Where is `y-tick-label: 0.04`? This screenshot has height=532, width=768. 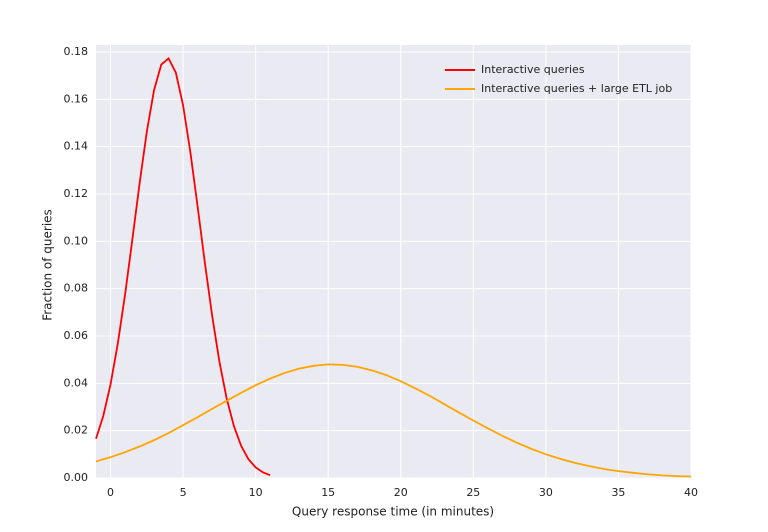
y-tick-label: 0.04 is located at coordinates (76, 382).